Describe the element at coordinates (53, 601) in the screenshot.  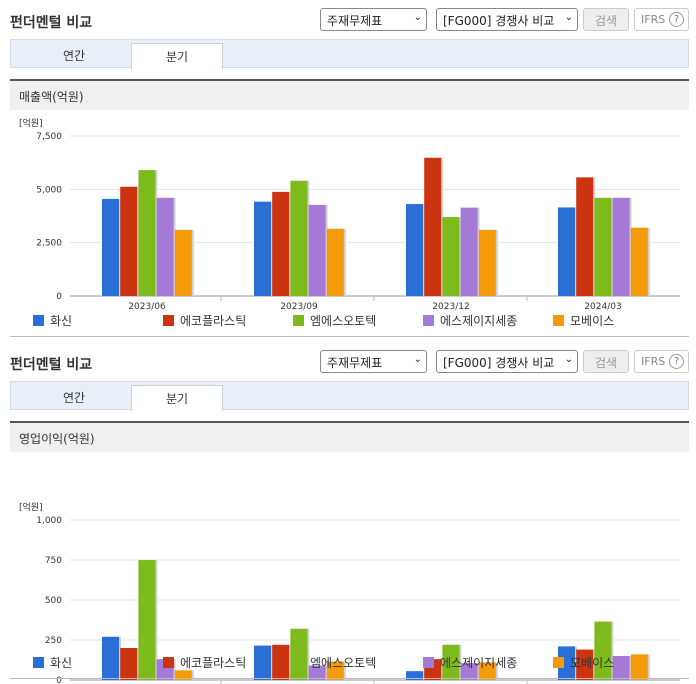
I see `y-tick-label: 500` at that location.